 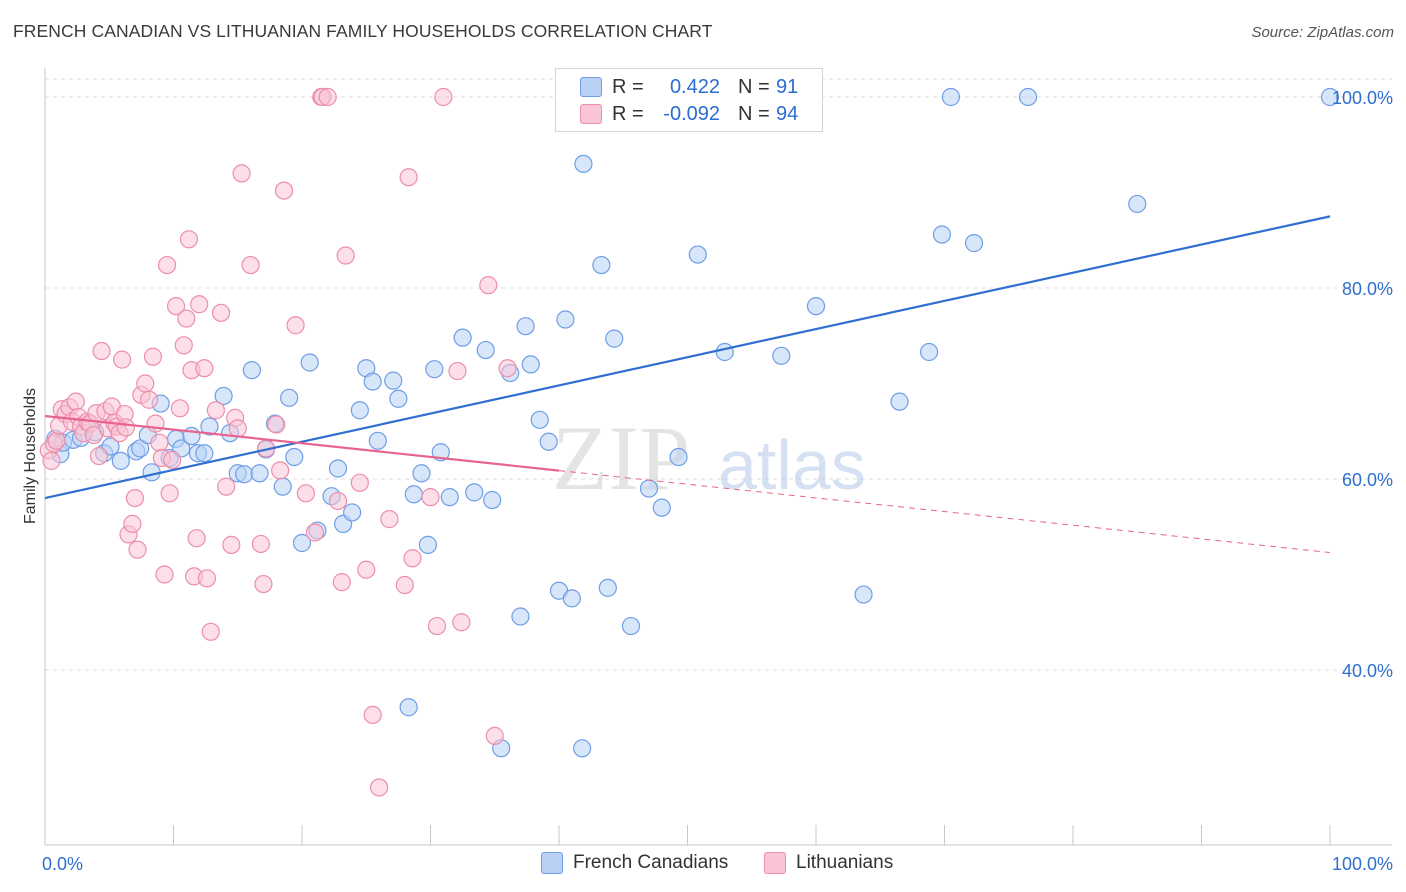 I want to click on legend-row-lithuanians: R = -0.092 N = 94, so click(x=689, y=114).